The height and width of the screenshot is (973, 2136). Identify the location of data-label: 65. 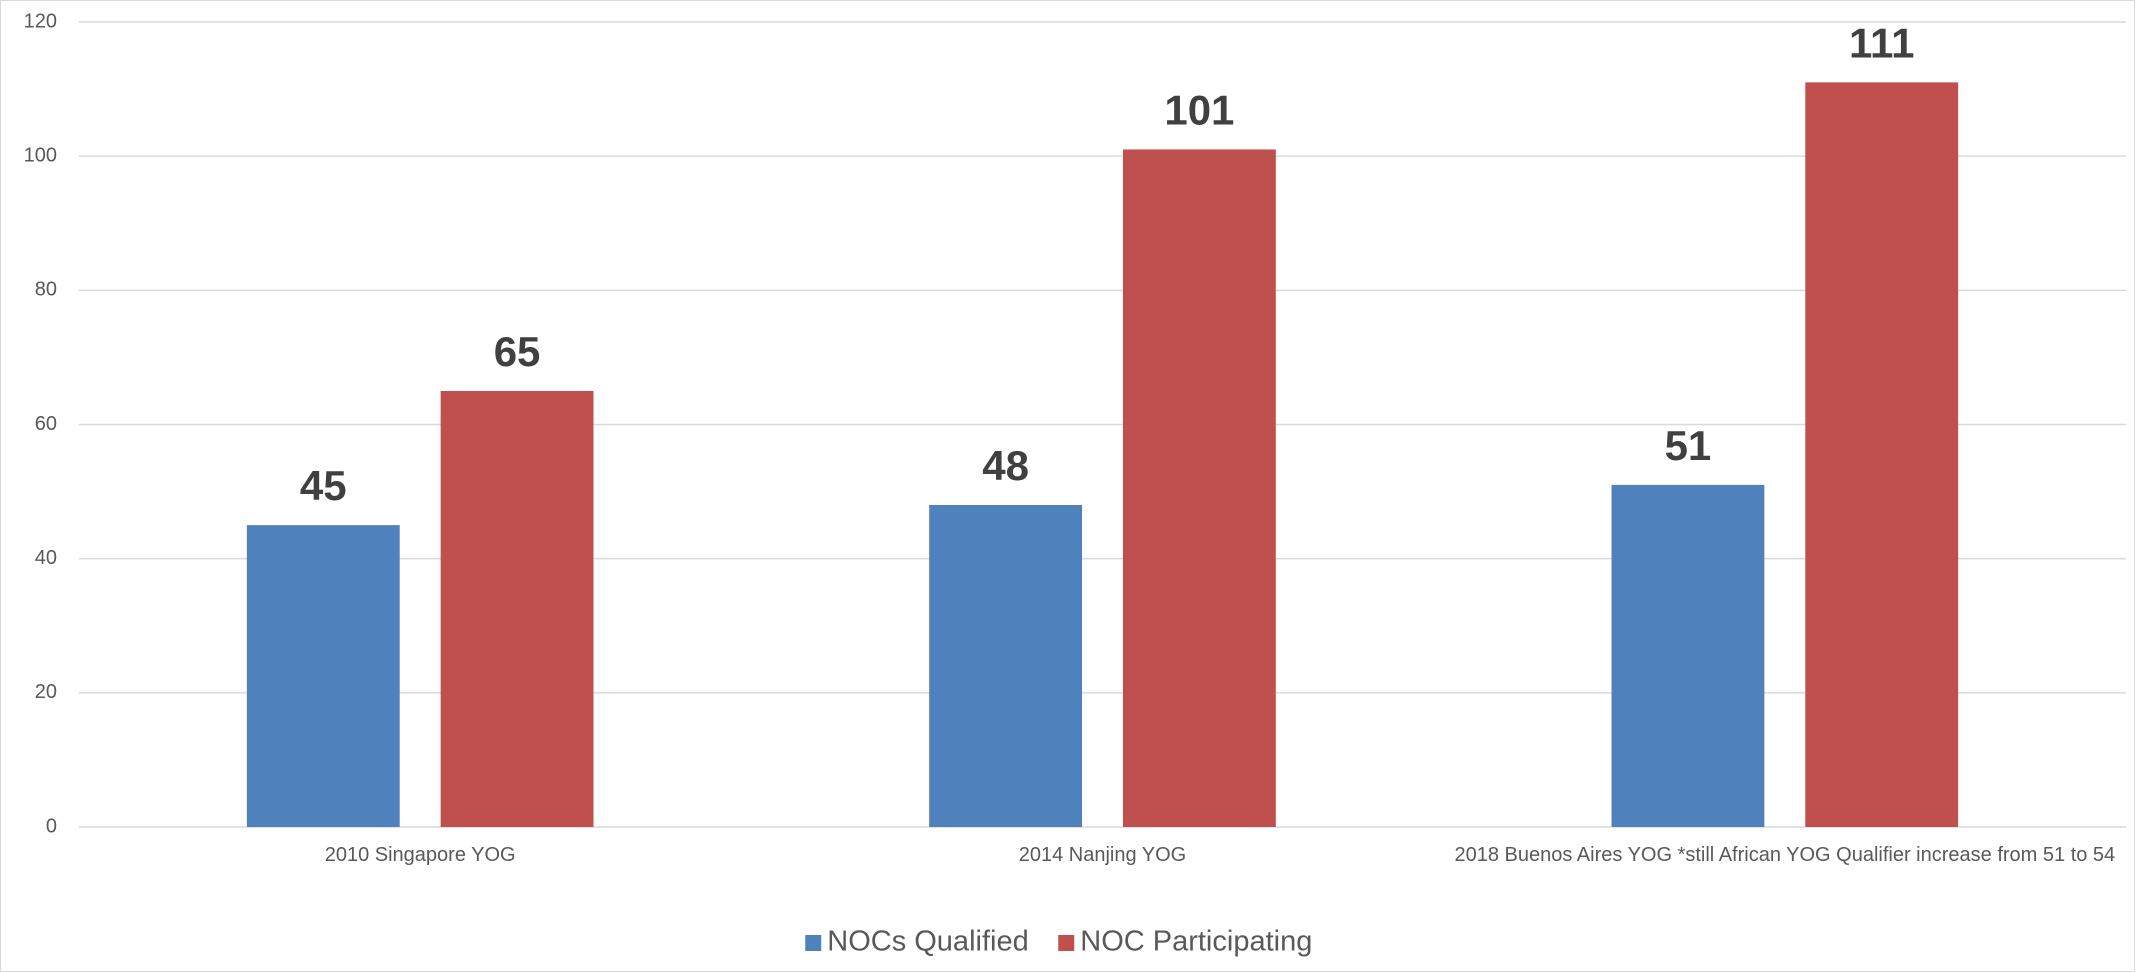
(517, 351).